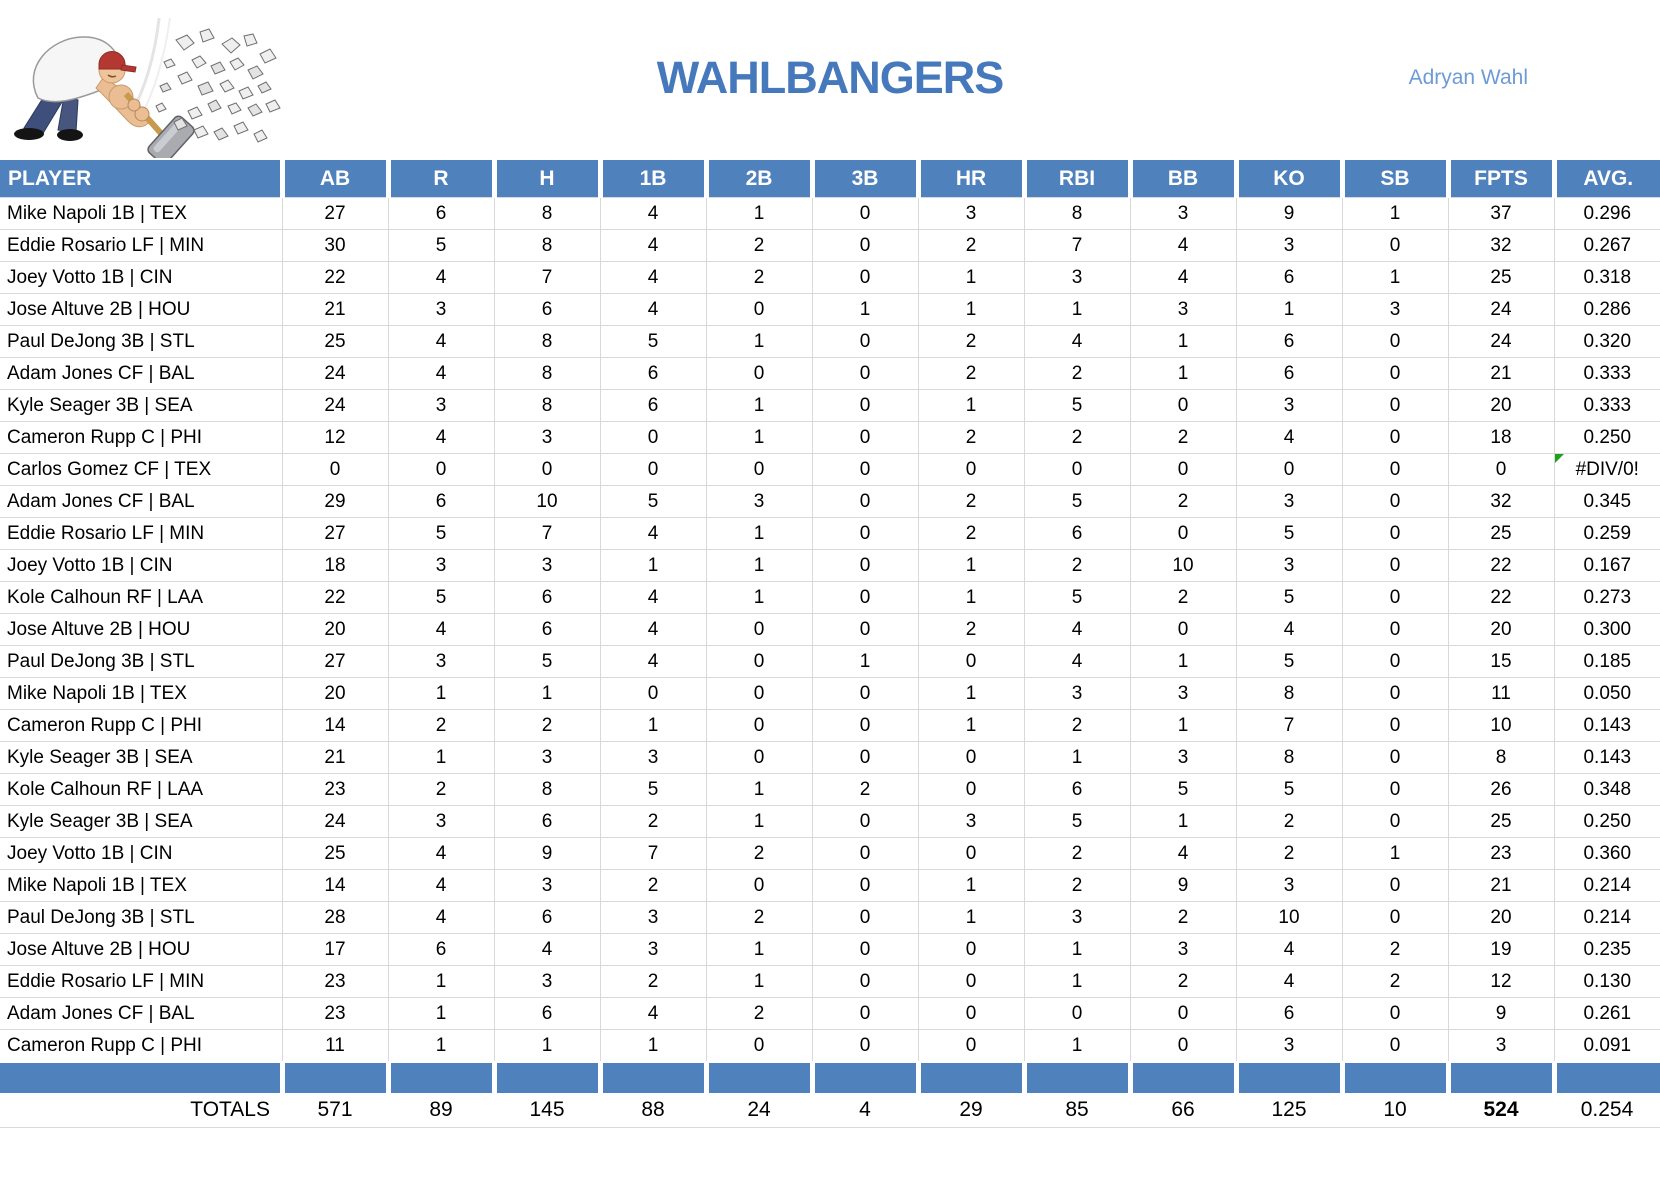  What do you see at coordinates (1075, 179) in the screenshot?
I see `column-header-rbi: RBI` at bounding box center [1075, 179].